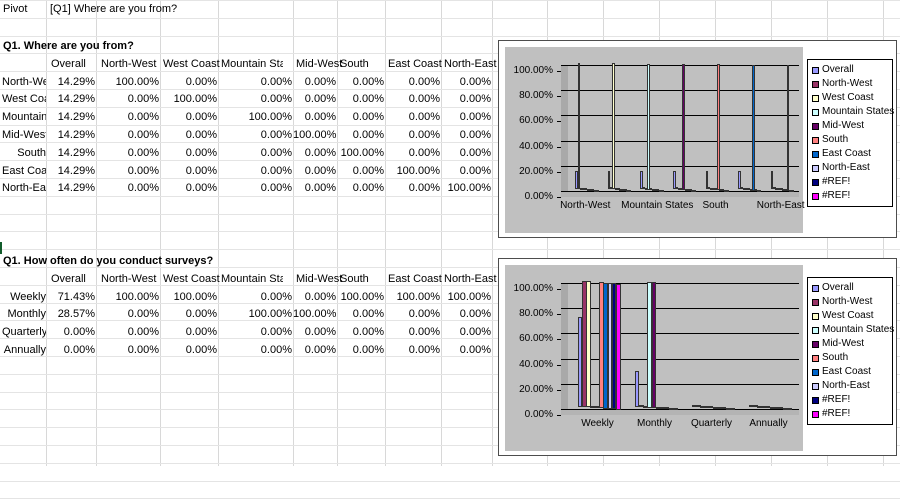 This screenshot has width=900, height=499. I want to click on cell-pivot-value: [Q1] Where are you from?, so click(114, 9).